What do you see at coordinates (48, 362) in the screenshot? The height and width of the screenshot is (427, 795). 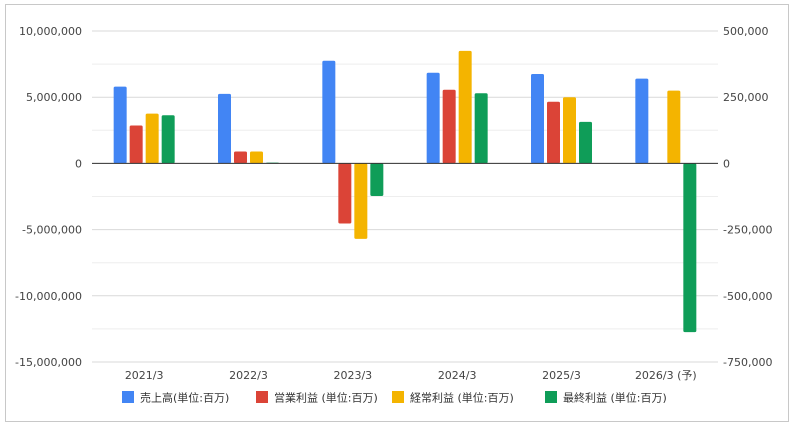 I see `left-tick-label: -15,000,000` at bounding box center [48, 362].